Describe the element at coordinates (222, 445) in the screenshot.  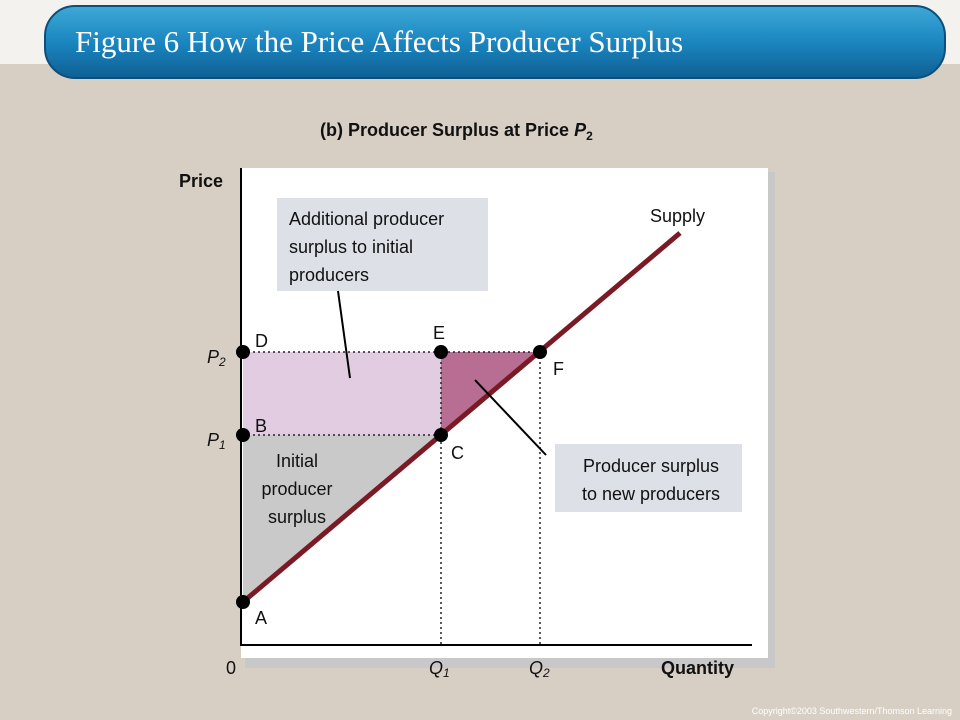
I see `price-sub: 1` at that location.